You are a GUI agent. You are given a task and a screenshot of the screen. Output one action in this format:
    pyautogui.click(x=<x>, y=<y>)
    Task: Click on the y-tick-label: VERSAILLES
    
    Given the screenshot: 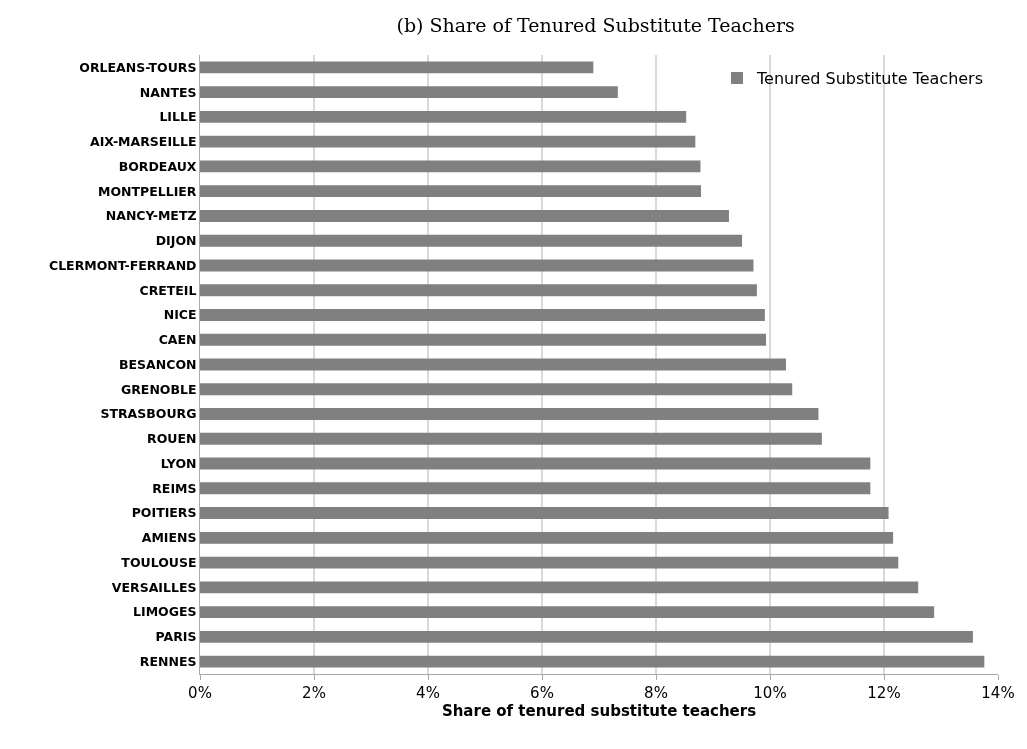 What is the action you would take?
    pyautogui.click(x=154, y=587)
    